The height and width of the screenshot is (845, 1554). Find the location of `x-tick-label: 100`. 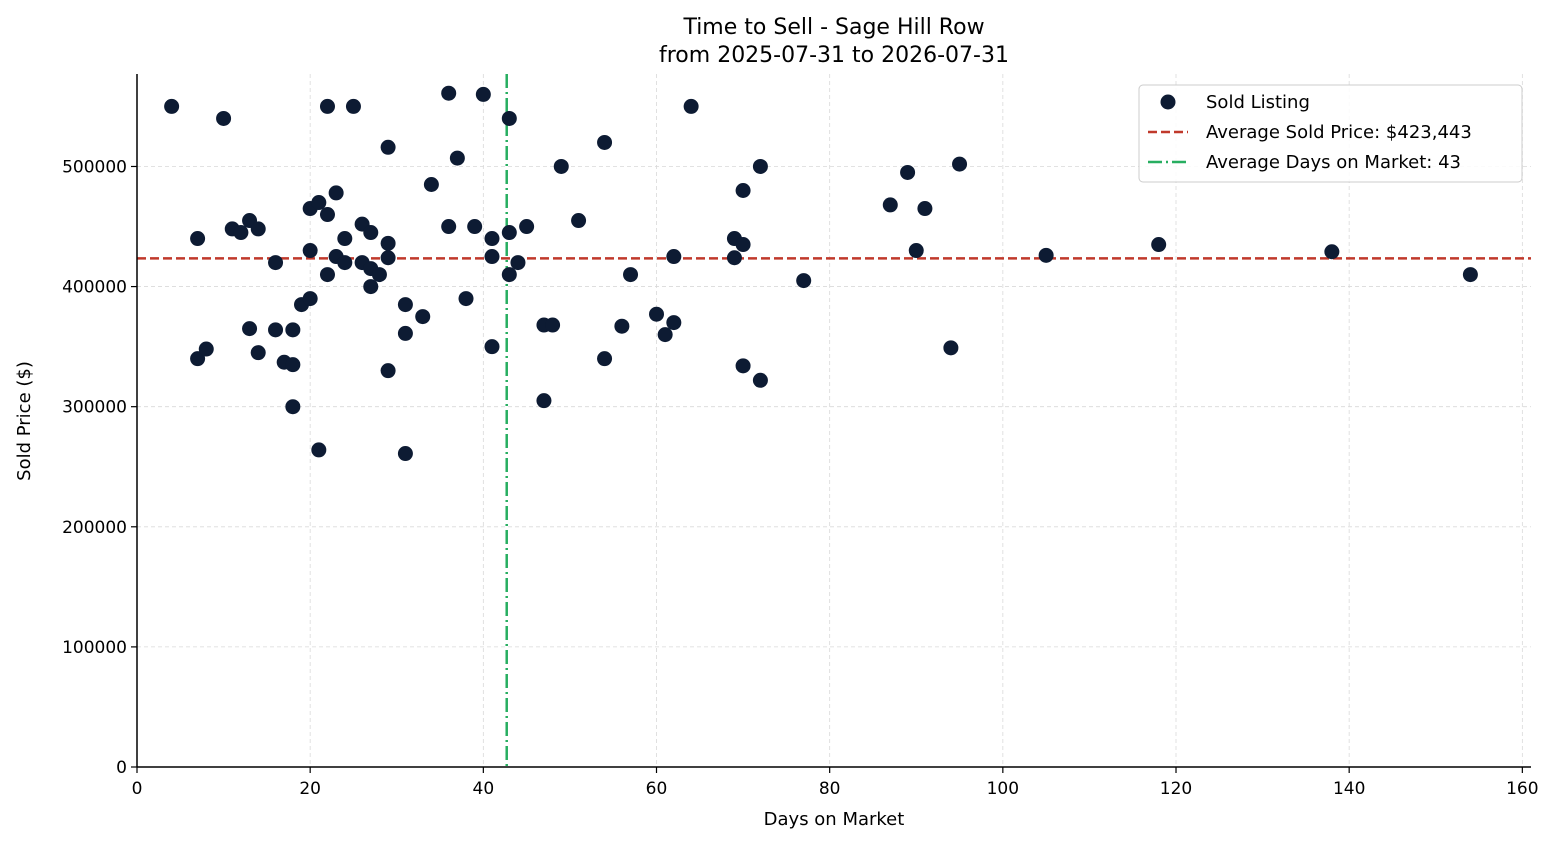

x-tick-label: 100 is located at coordinates (1003, 789).